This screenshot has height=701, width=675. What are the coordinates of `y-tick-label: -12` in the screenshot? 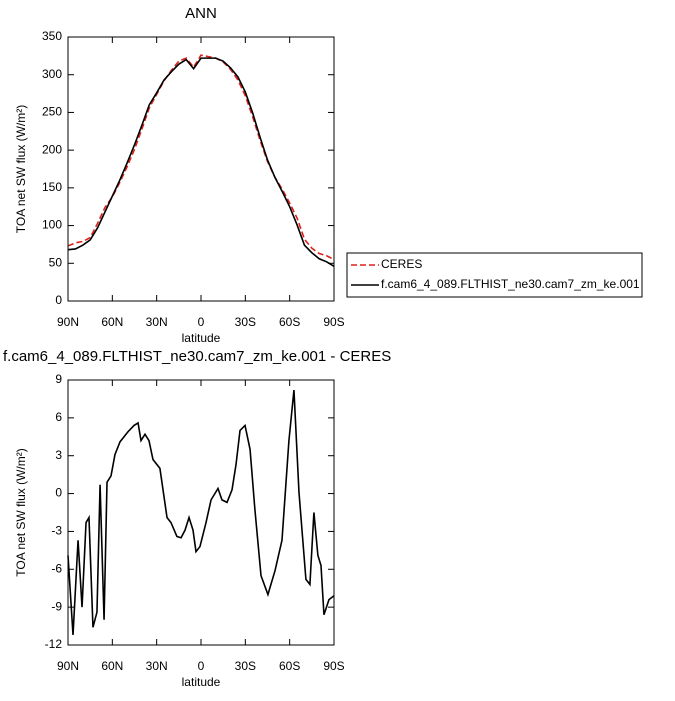 It's located at (54, 644).